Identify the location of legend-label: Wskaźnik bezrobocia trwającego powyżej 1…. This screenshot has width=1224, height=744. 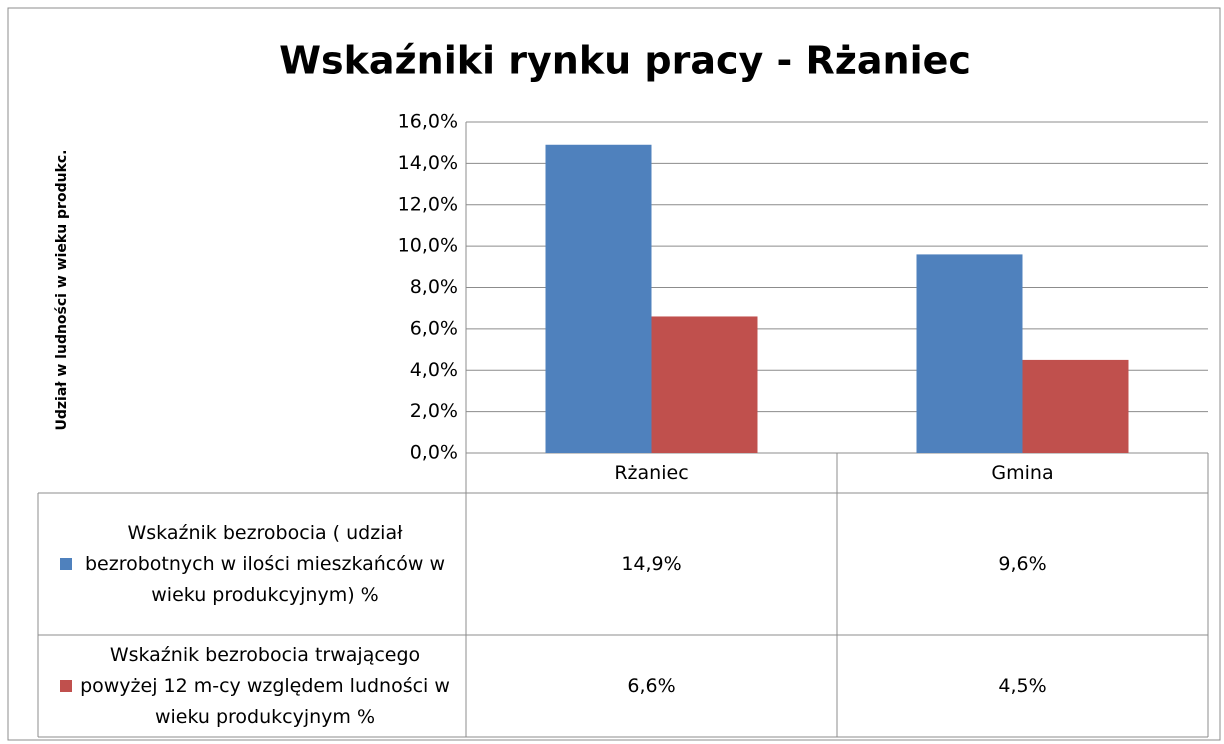
(265, 685).